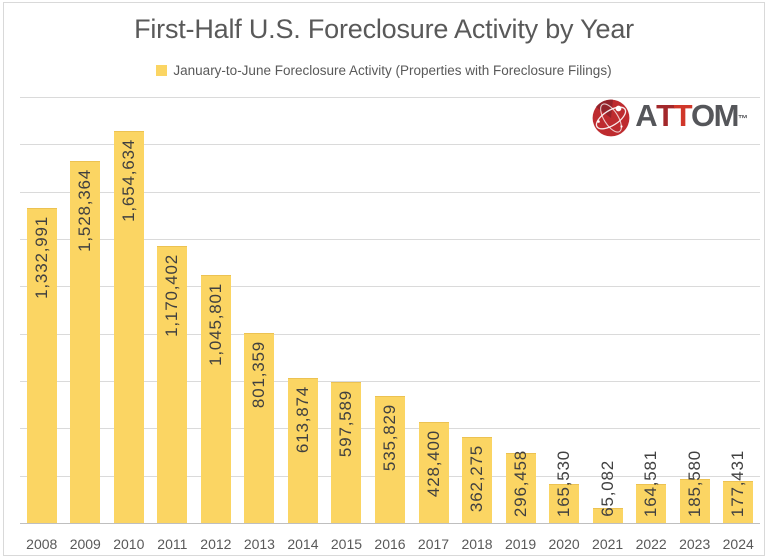 The image size is (768, 558). Describe the element at coordinates (477, 544) in the screenshot. I see `x-tick-2018: 2018` at that location.